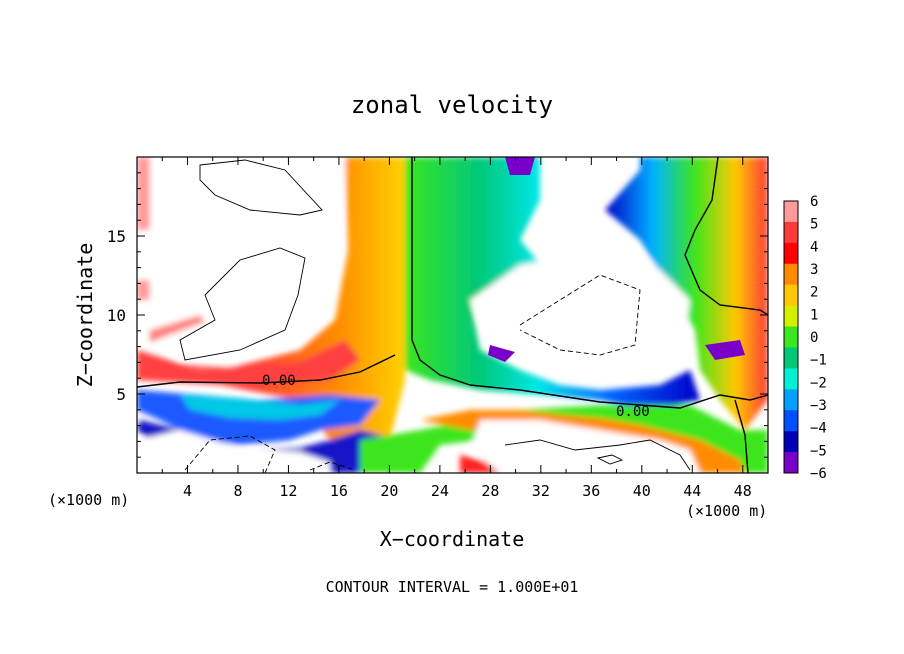 The image size is (904, 654). Describe the element at coordinates (440, 491) in the screenshot. I see `x-tick-label: 24` at that location.